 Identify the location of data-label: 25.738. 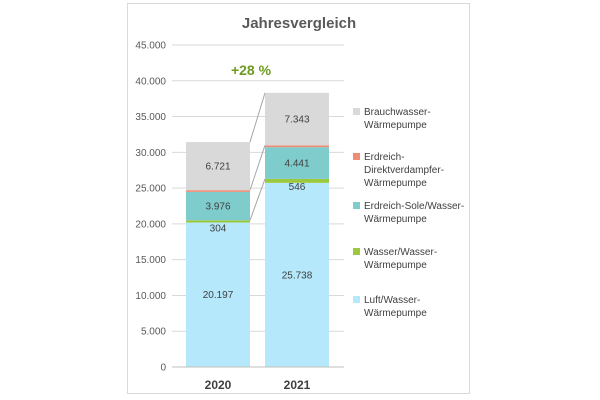
(297, 275).